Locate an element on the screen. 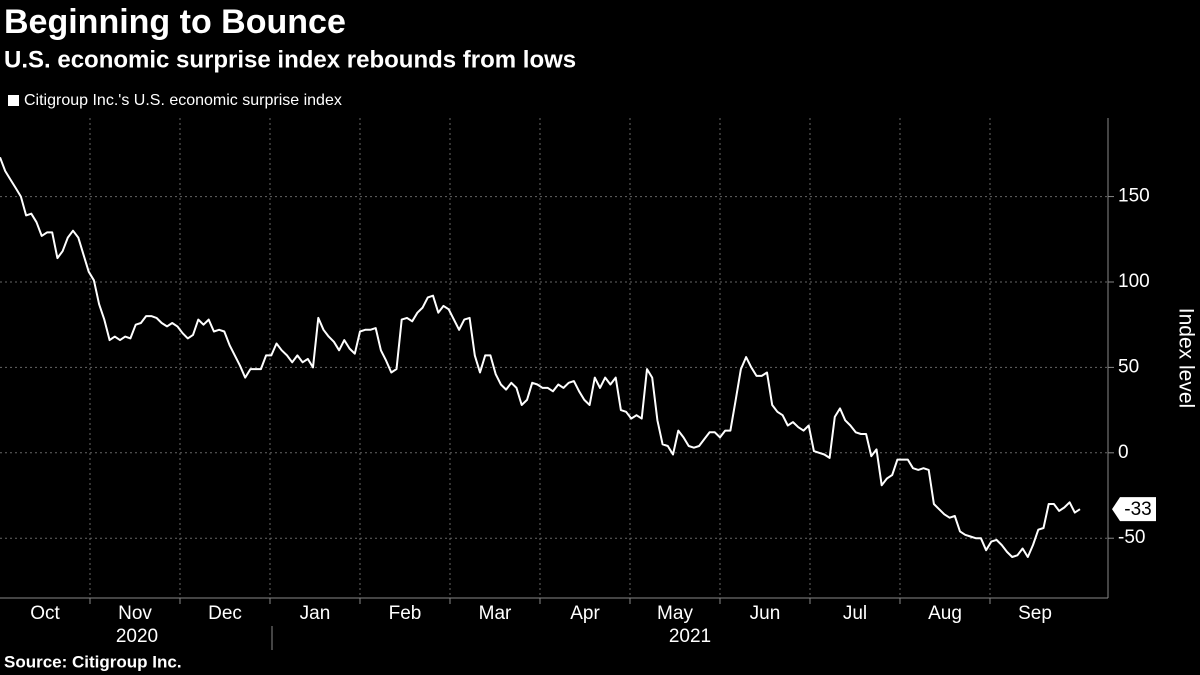 The image size is (1200, 675). x-tick-label: Sep is located at coordinates (1035, 613).